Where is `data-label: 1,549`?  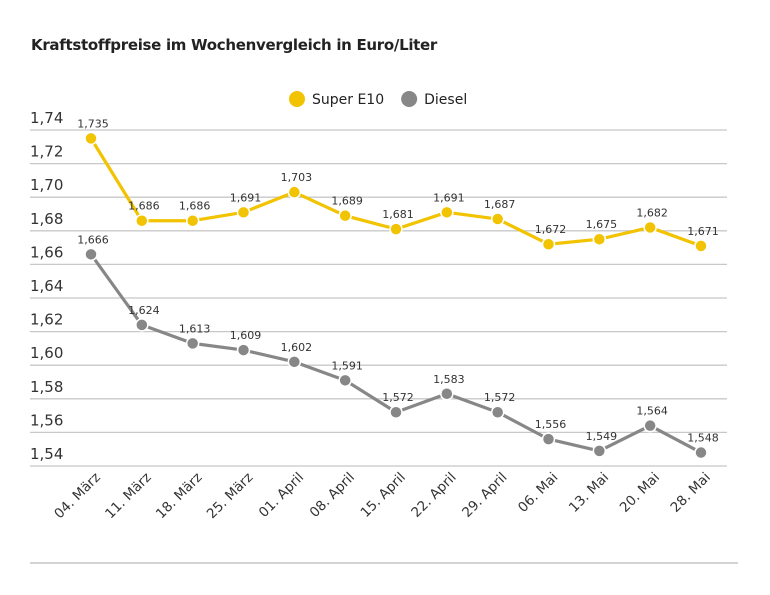
data-label: 1,549 is located at coordinates (602, 436).